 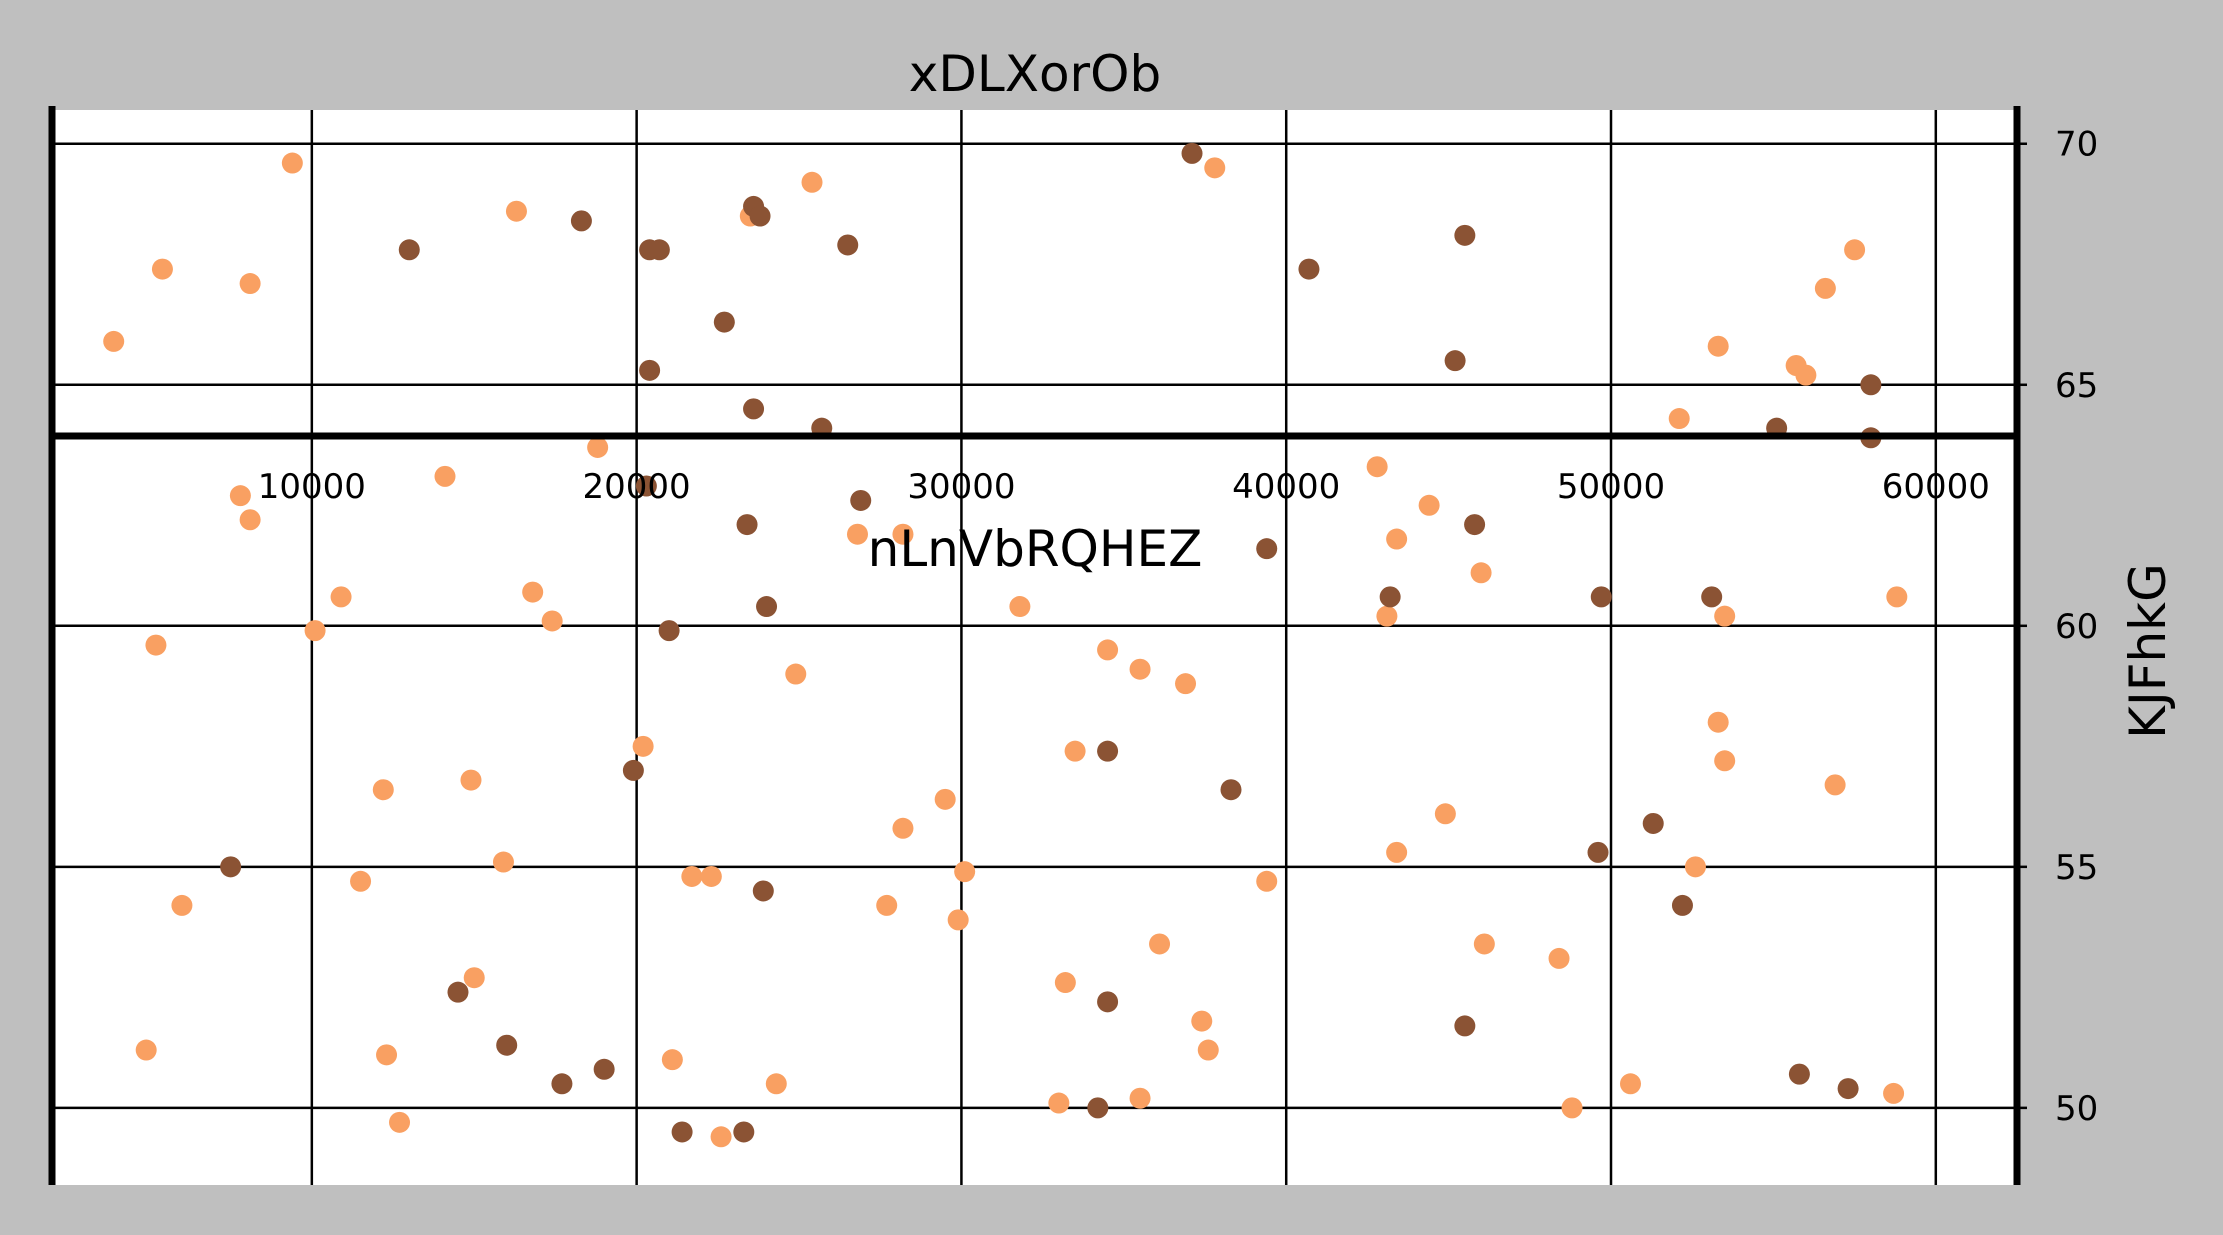 I want to click on x-tick-label: 50000, so click(x=1611, y=487).